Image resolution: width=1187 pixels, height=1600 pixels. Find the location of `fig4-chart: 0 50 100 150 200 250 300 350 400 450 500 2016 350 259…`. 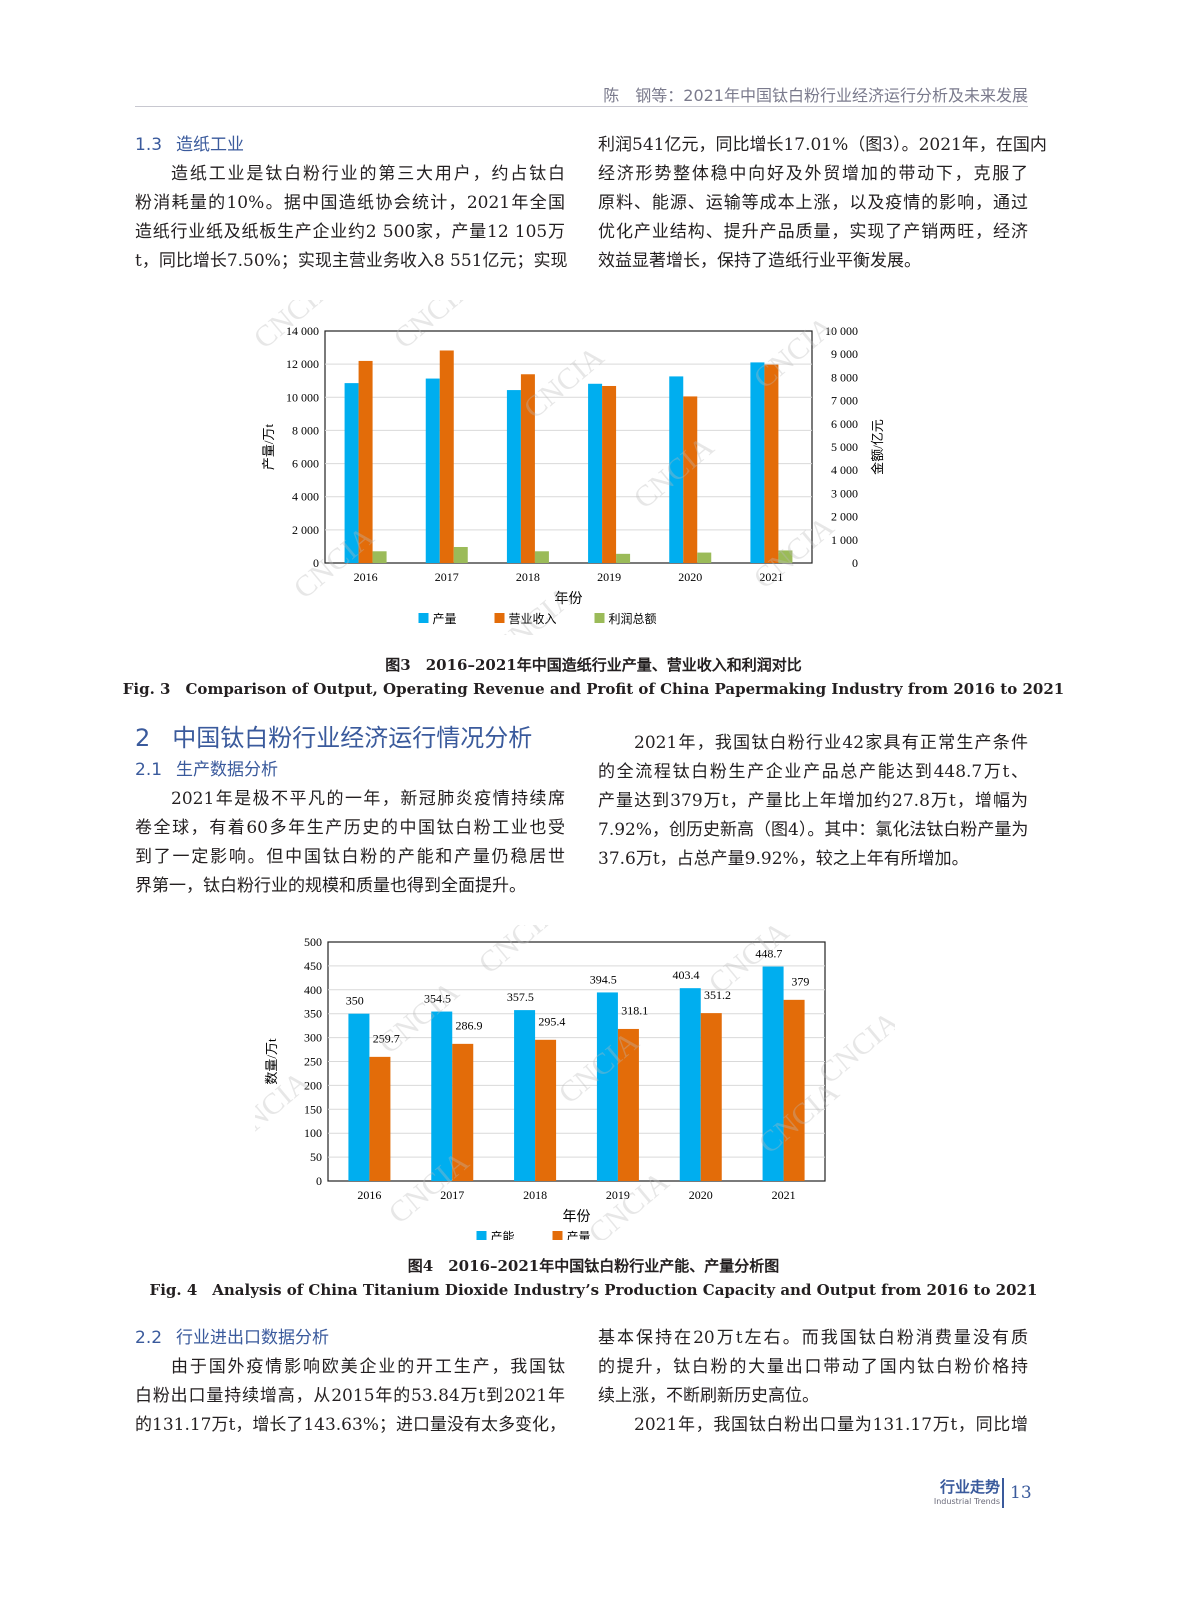

fig4-chart: 0 50 100 150 200 250 300 350 400 450 500 2016 350 259… is located at coordinates (575, 1082).